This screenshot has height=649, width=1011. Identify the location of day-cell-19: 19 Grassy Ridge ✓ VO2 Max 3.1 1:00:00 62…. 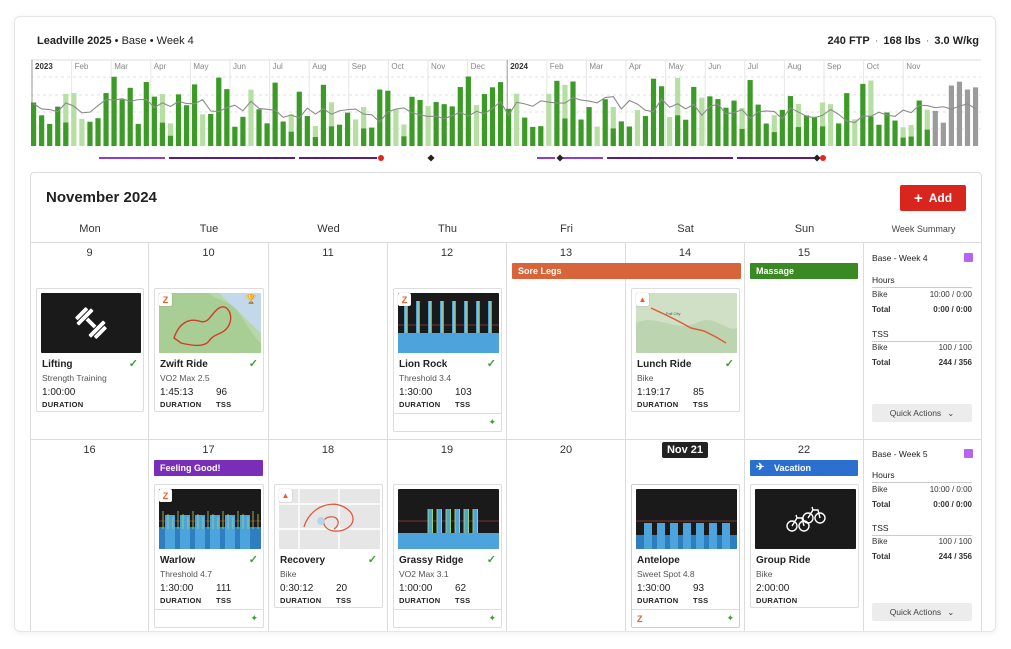
(447, 535).